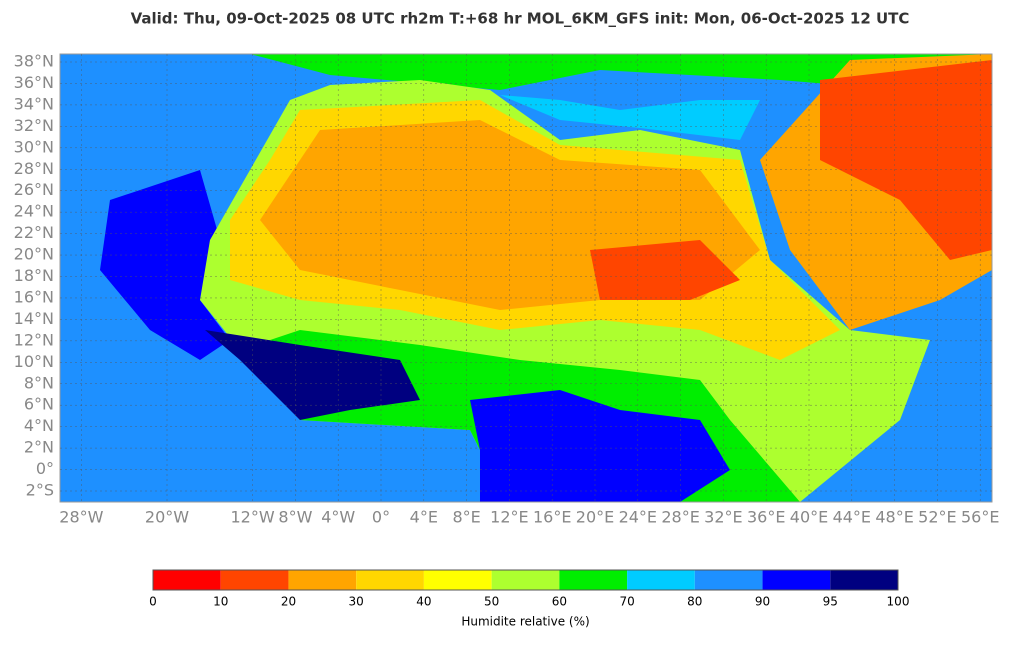 The image size is (1011, 645). What do you see at coordinates (762, 602) in the screenshot?
I see `colorbar-tick-label: 90` at bounding box center [762, 602].